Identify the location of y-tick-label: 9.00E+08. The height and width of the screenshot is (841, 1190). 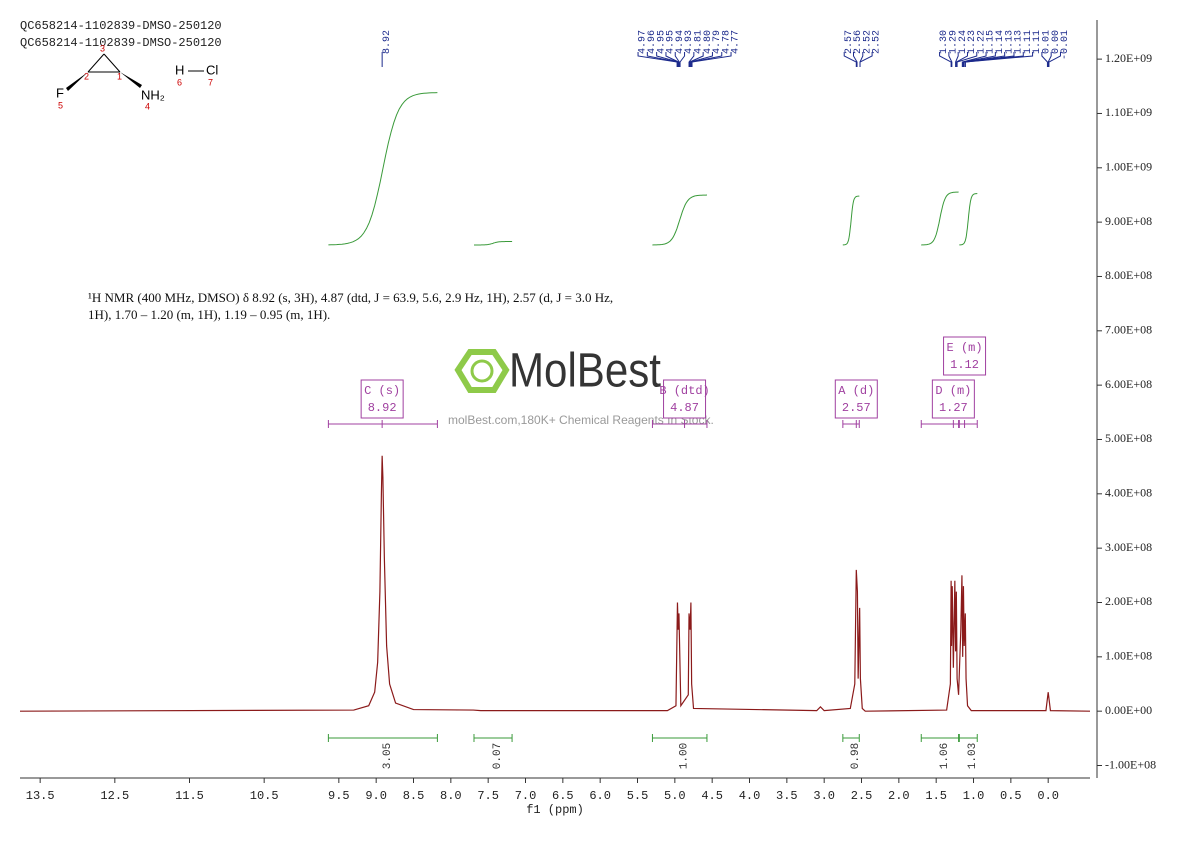
(1128, 221).